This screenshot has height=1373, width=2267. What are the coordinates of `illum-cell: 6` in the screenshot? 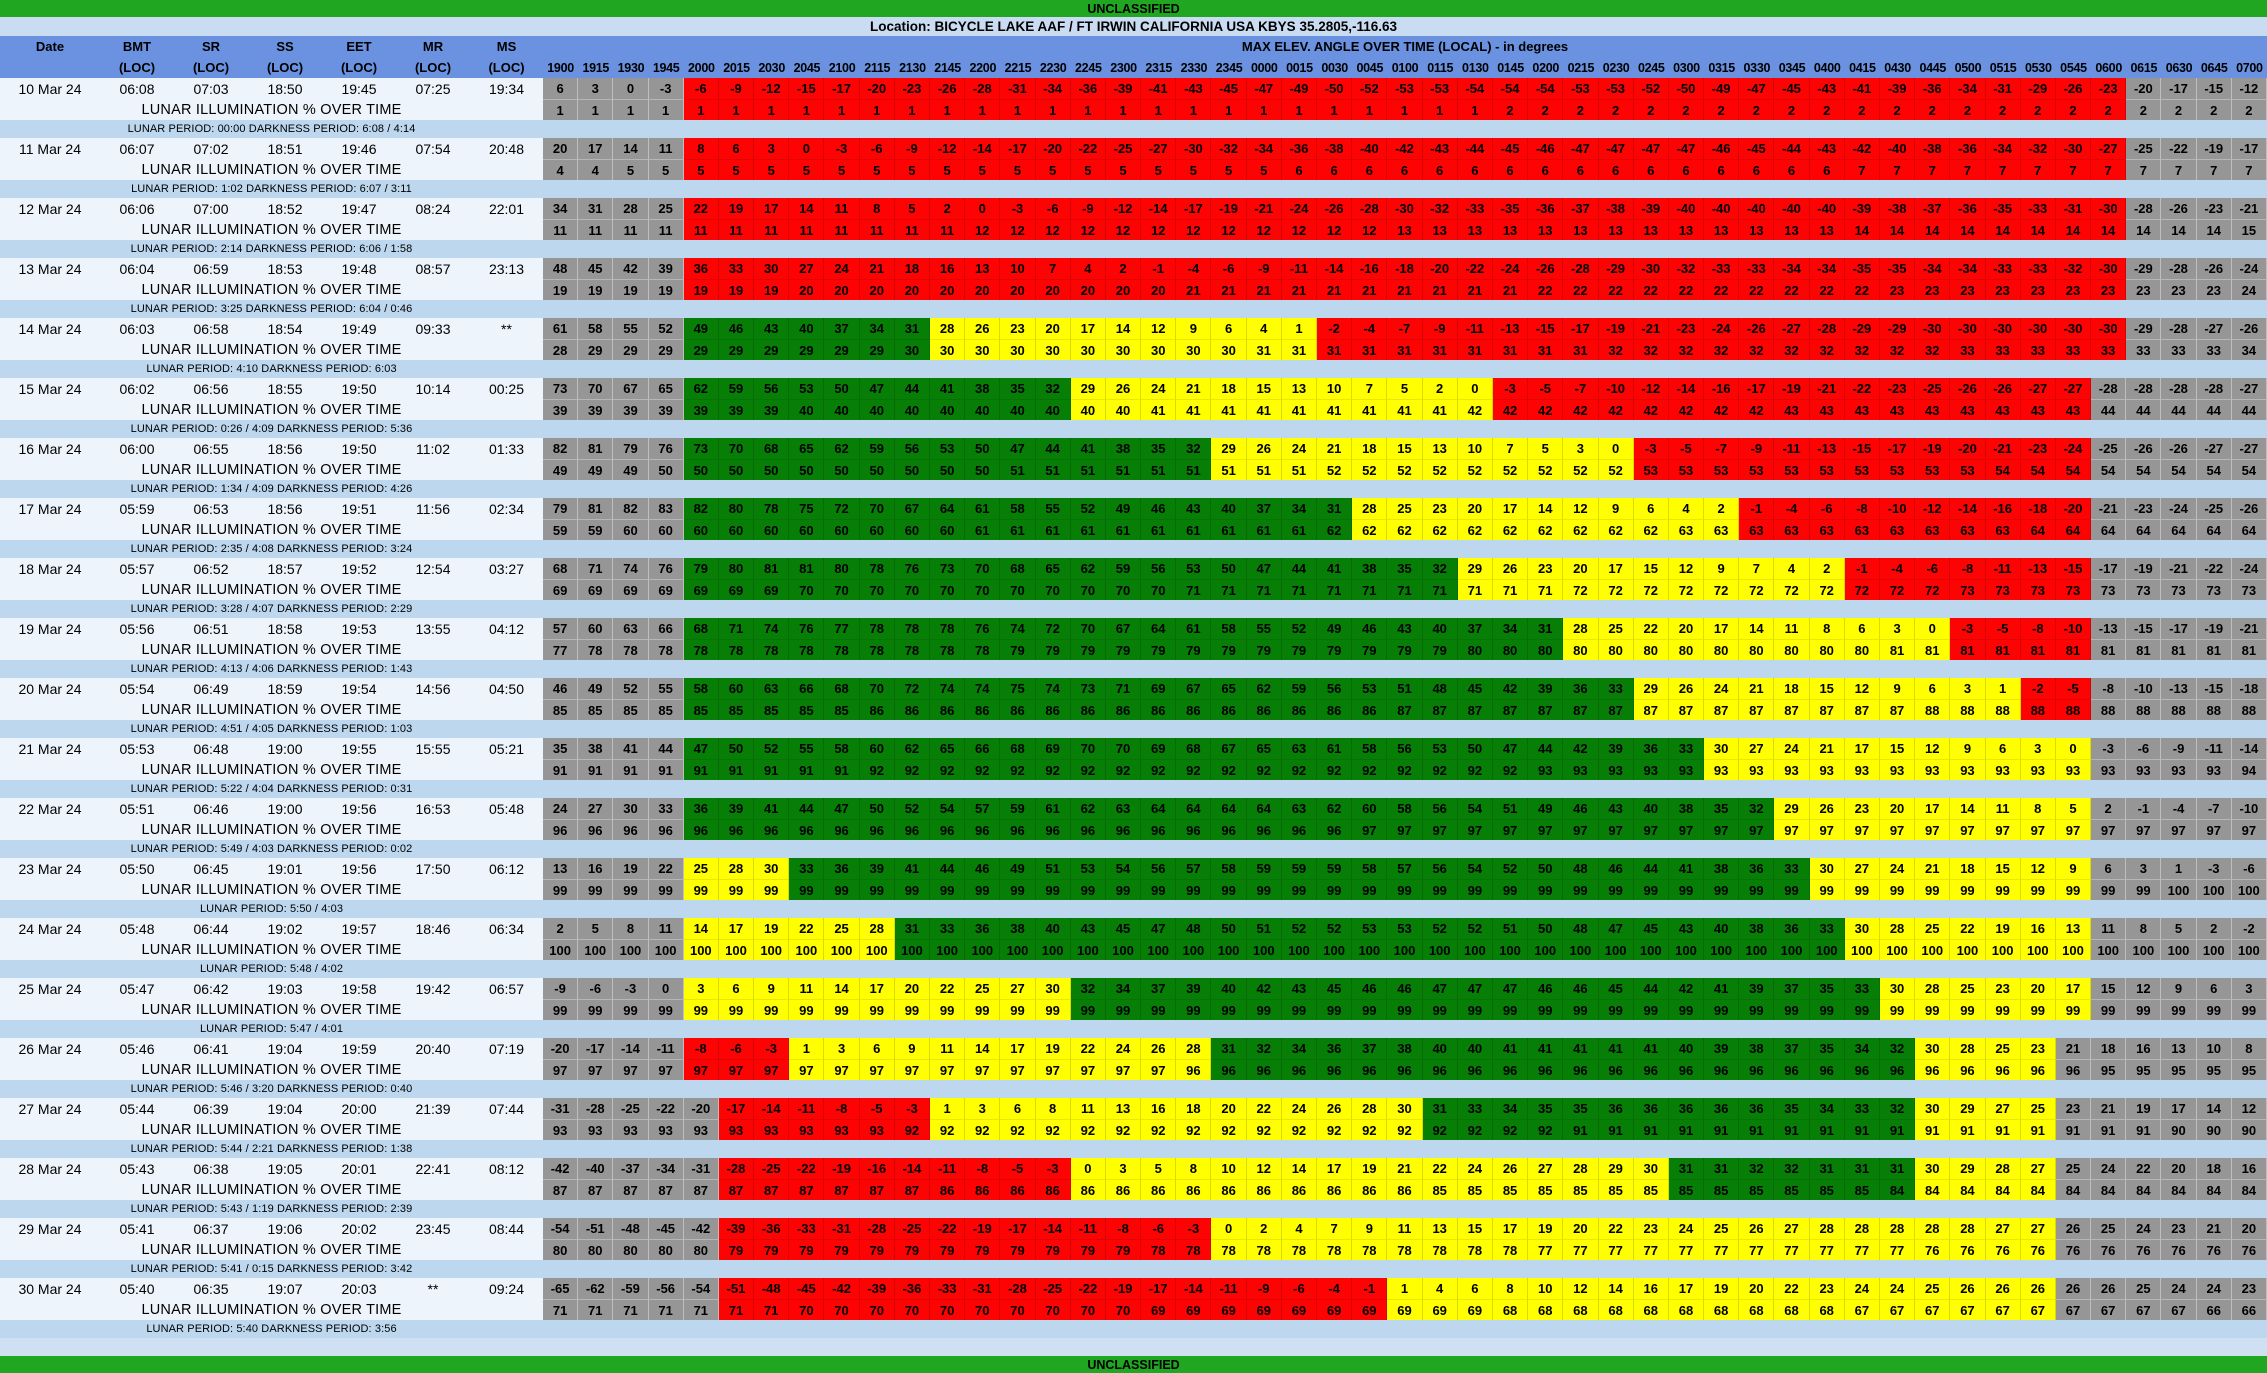 It's located at (1440, 169).